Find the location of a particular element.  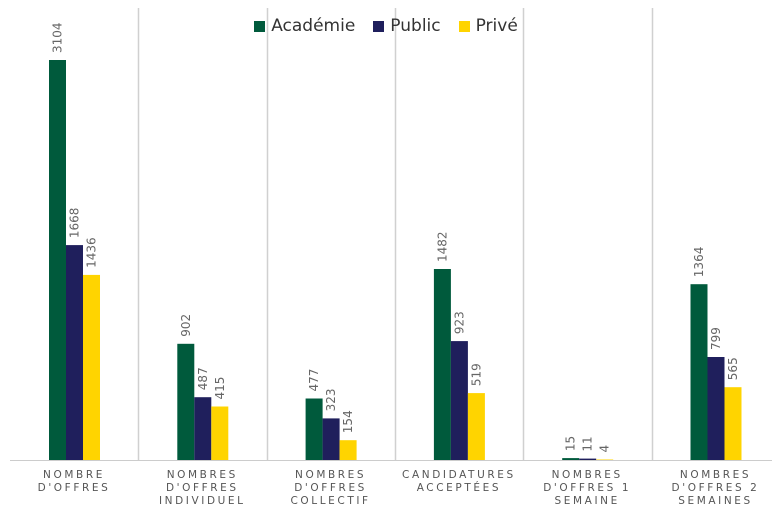

value-label-5-2: 565 is located at coordinates (733, 368).